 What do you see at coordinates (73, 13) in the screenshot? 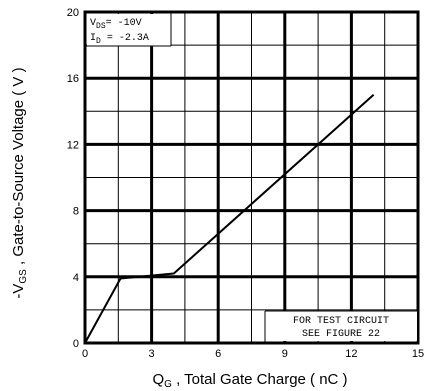
I see `y-tick-label: 20` at bounding box center [73, 13].